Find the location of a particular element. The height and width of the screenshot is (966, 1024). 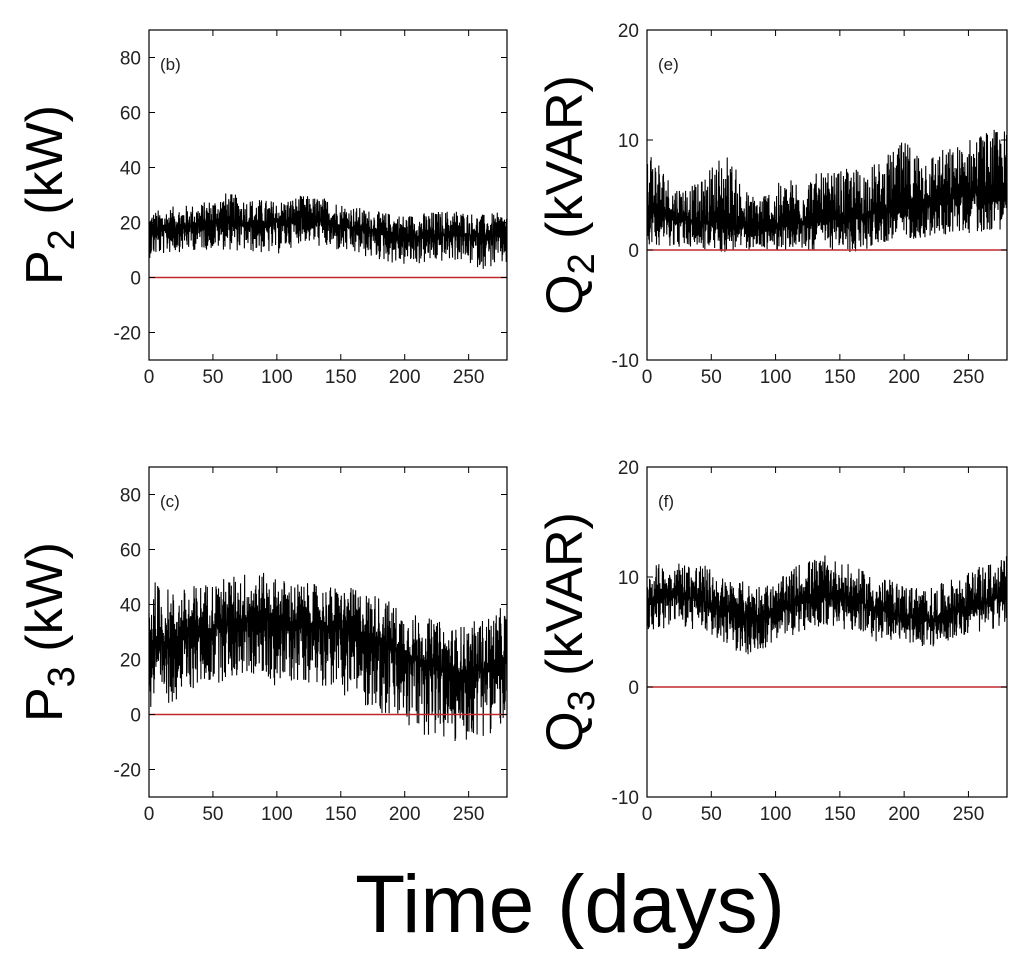

y-axis-title: Q2 (kVAR) is located at coordinates (569, 195).